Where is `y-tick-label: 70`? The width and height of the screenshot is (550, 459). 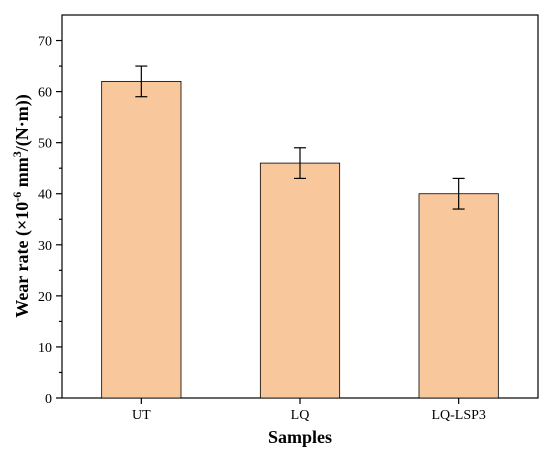
y-tick-label: 70 is located at coordinates (45, 42).